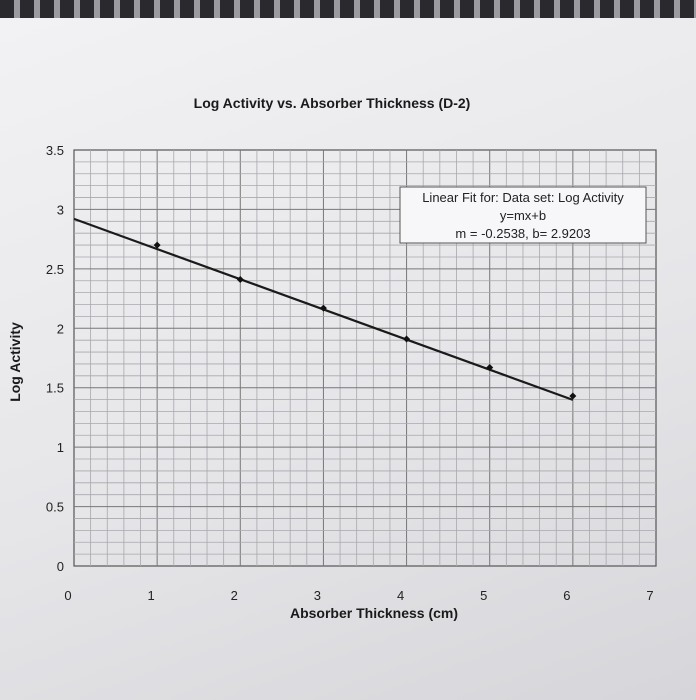 This screenshot has width=696, height=700. Describe the element at coordinates (234, 595) in the screenshot. I see `x-tick-label: 2` at that location.